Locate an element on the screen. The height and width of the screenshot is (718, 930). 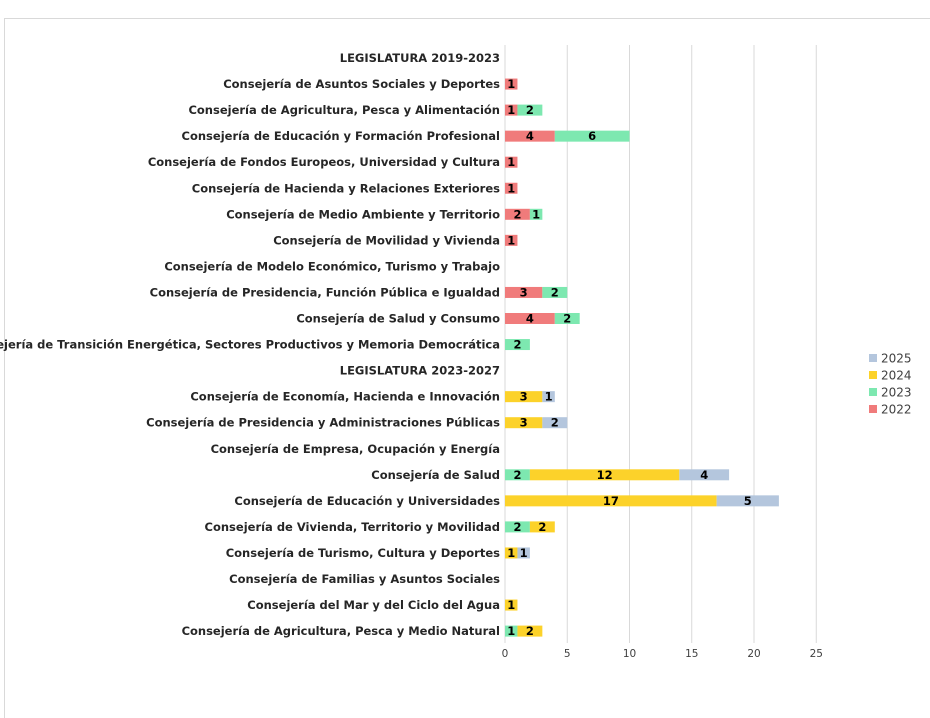
x-tick-label: 25 is located at coordinates (816, 654).